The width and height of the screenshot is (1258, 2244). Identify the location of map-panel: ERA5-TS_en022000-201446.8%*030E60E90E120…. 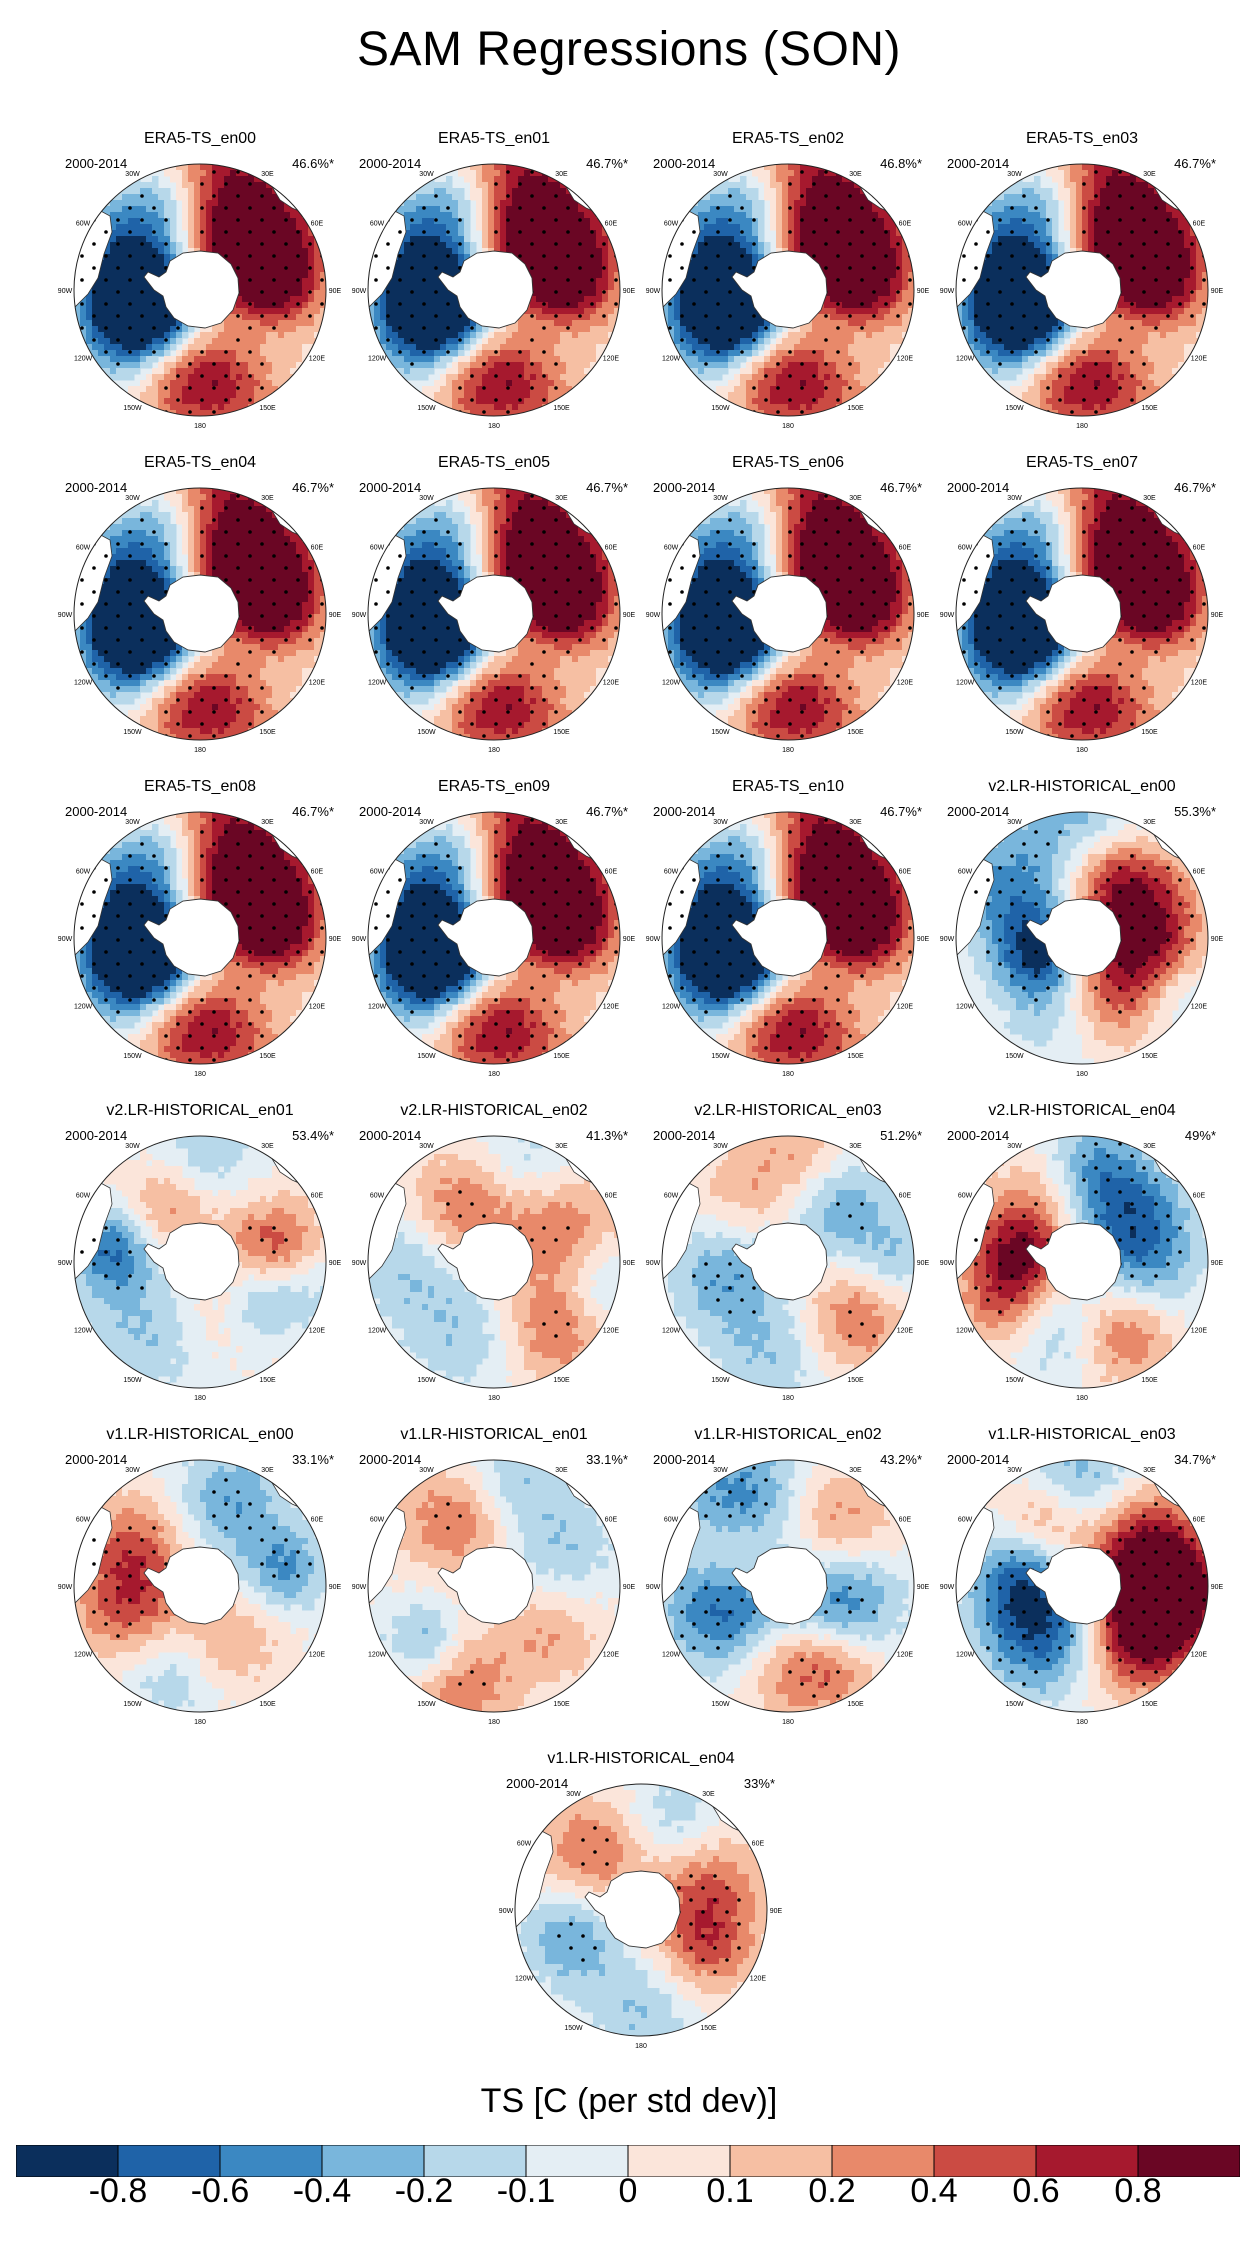
(788, 280).